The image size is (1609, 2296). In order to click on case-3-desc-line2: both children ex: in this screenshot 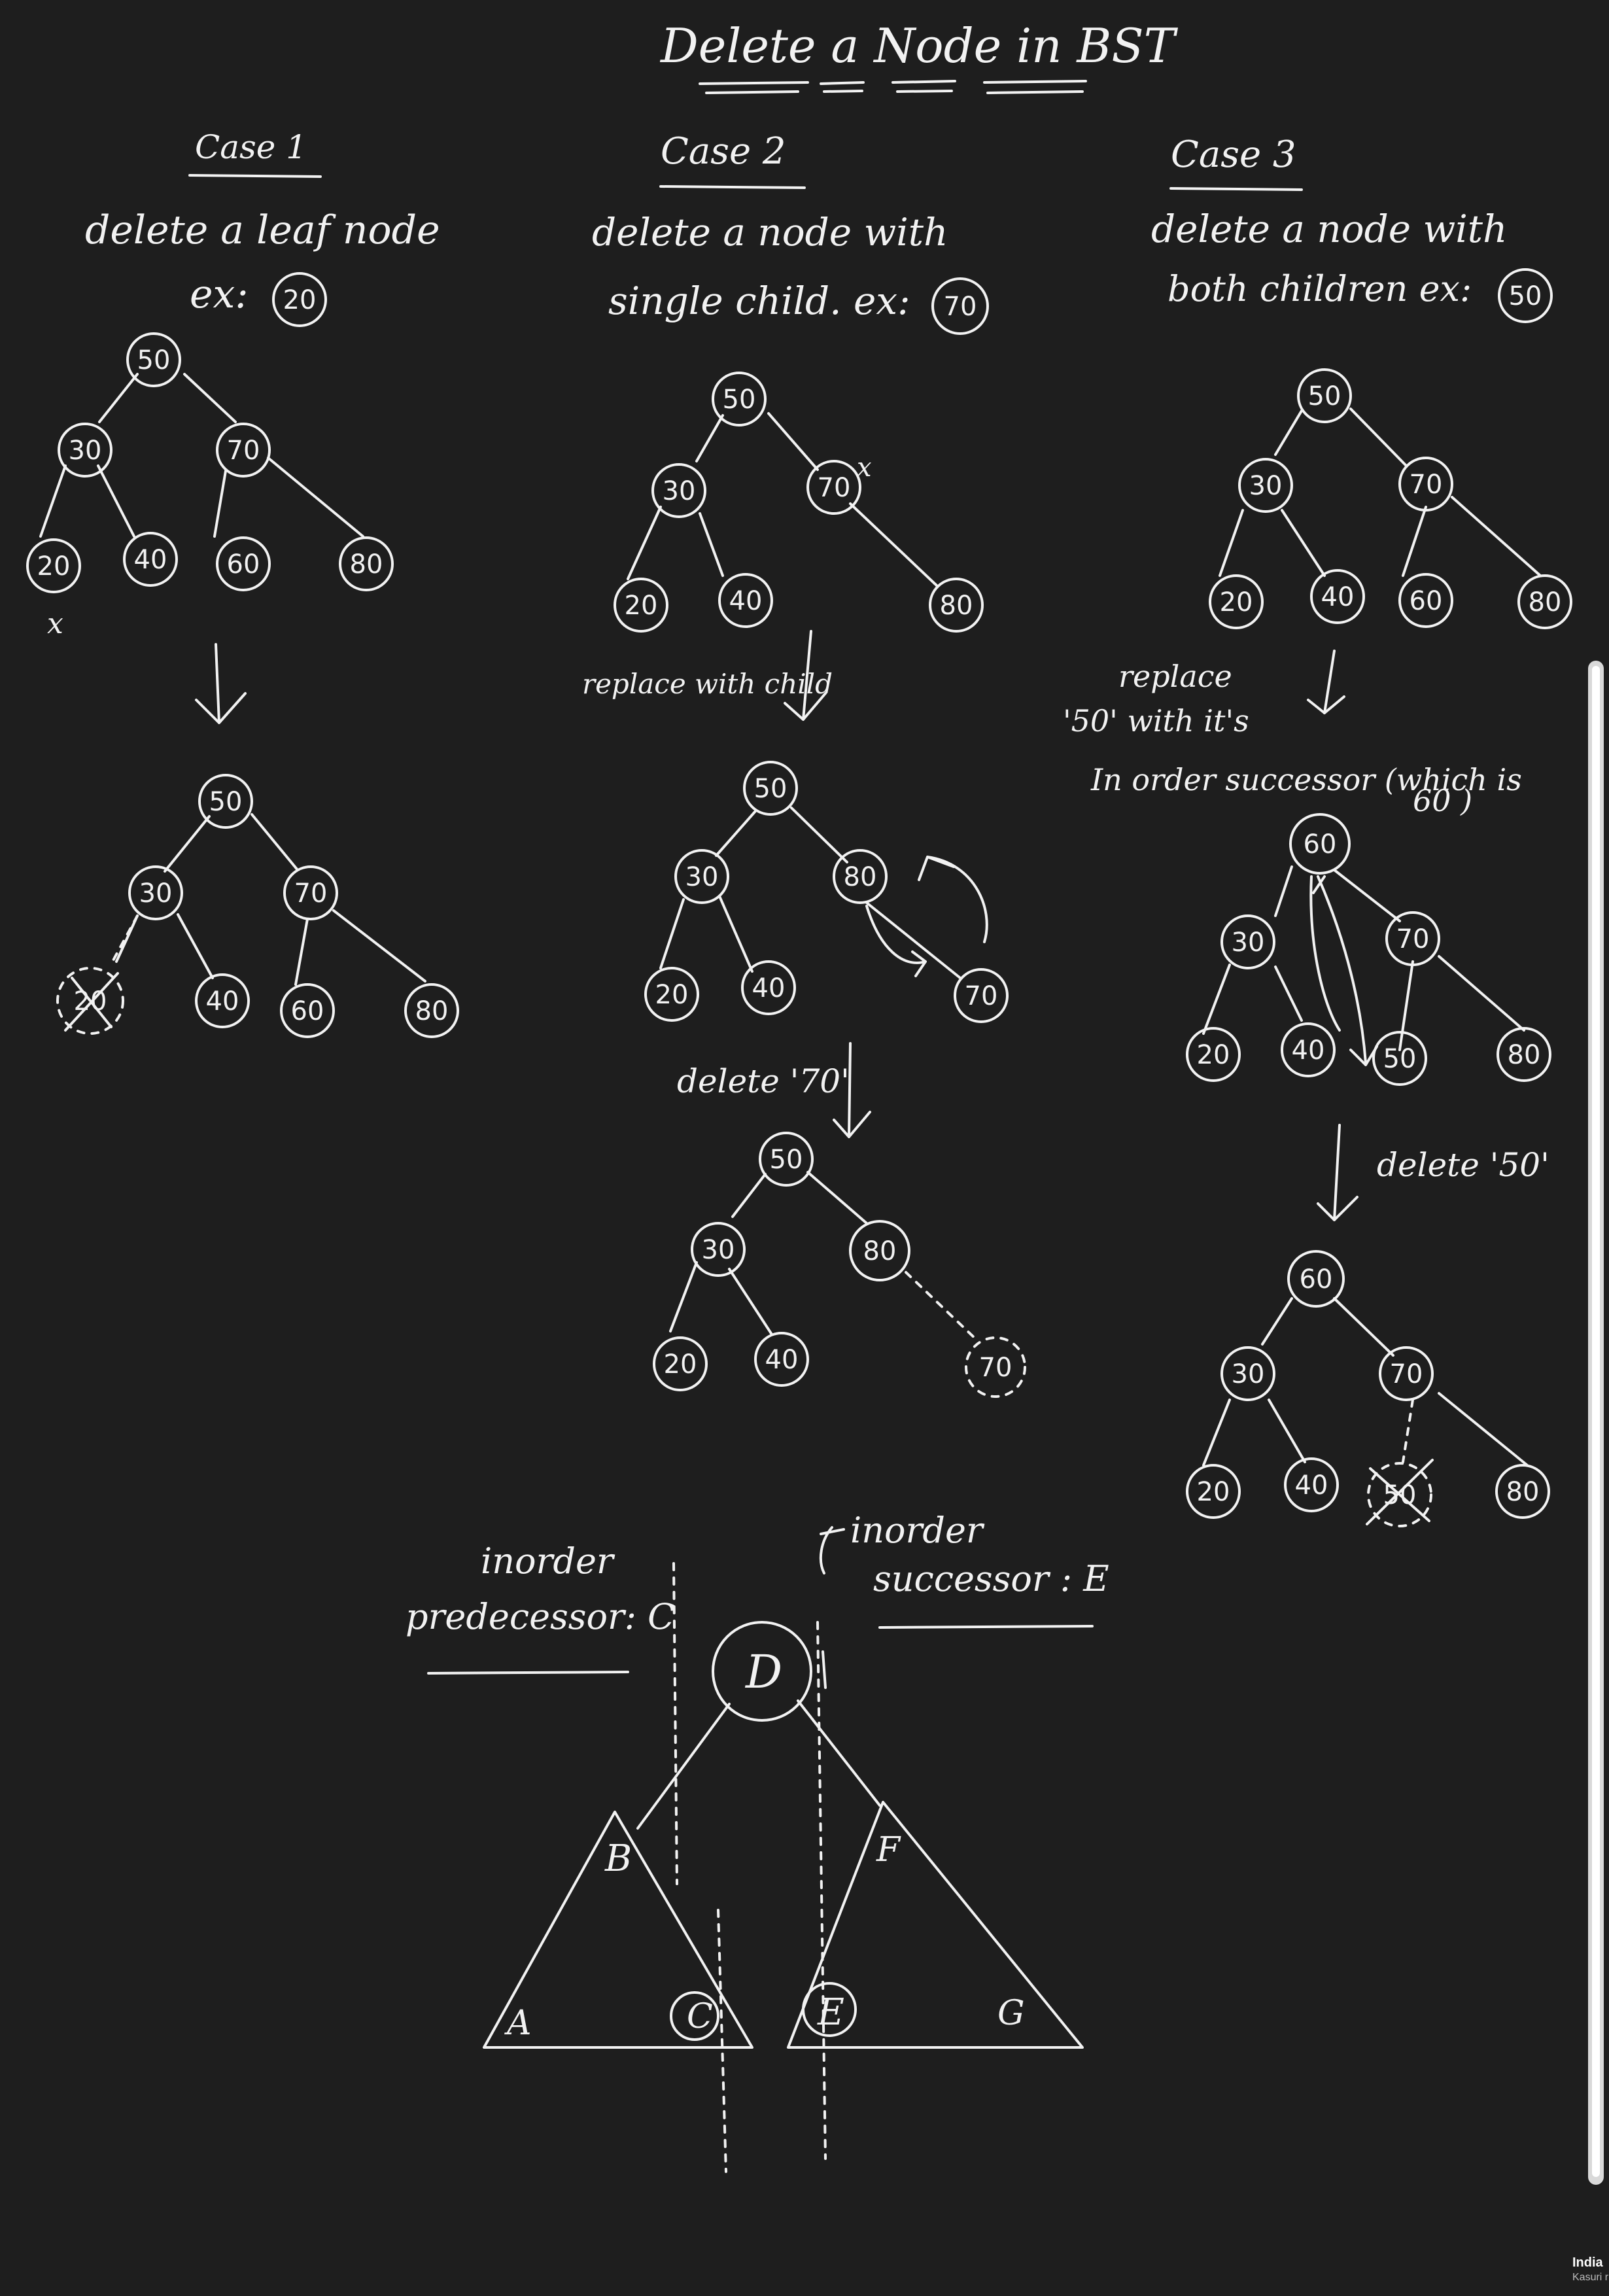, I will do `click(1320, 288)`.